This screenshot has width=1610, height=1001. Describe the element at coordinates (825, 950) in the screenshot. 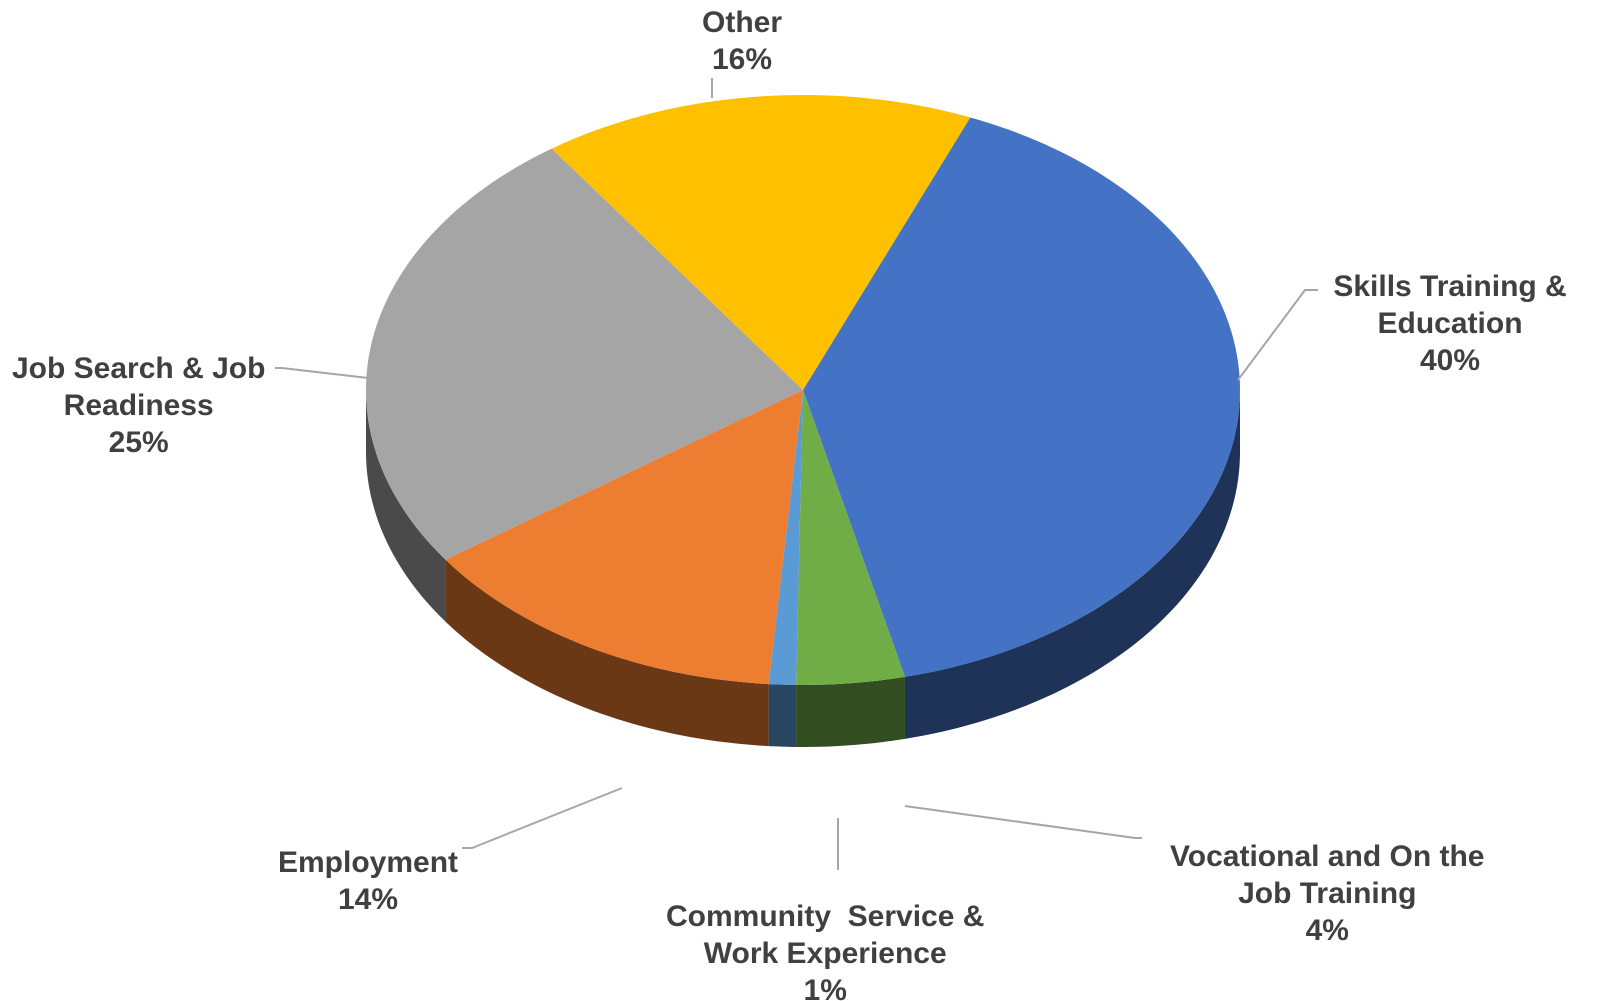

I see `slice-label-community-service: Community Service & Work Experience 1%` at that location.